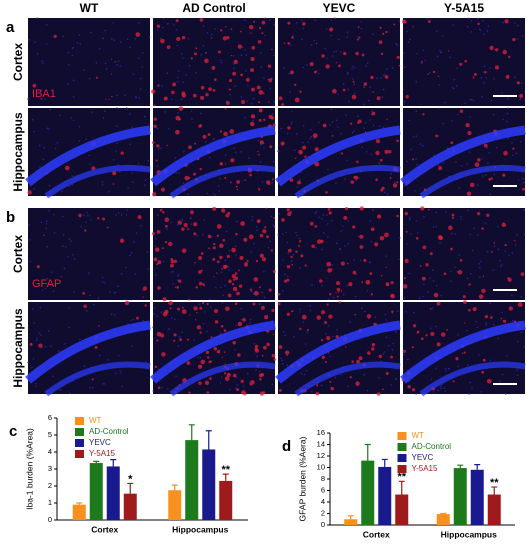 The height and width of the screenshot is (550, 527). What do you see at coordinates (222, 181) in the screenshot?
I see `cell-layer` at bounding box center [222, 181].